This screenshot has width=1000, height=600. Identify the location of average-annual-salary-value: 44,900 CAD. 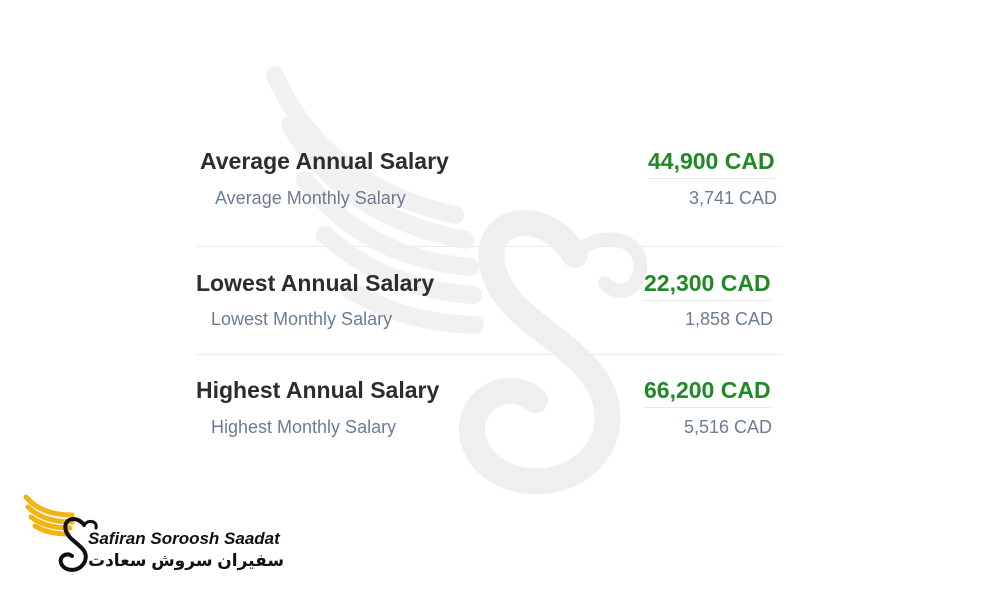
(711, 163).